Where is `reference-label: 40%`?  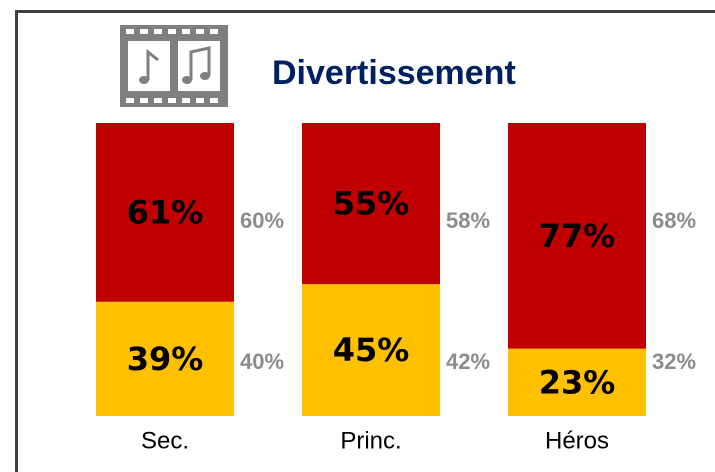
reference-label: 40% is located at coordinates (262, 361).